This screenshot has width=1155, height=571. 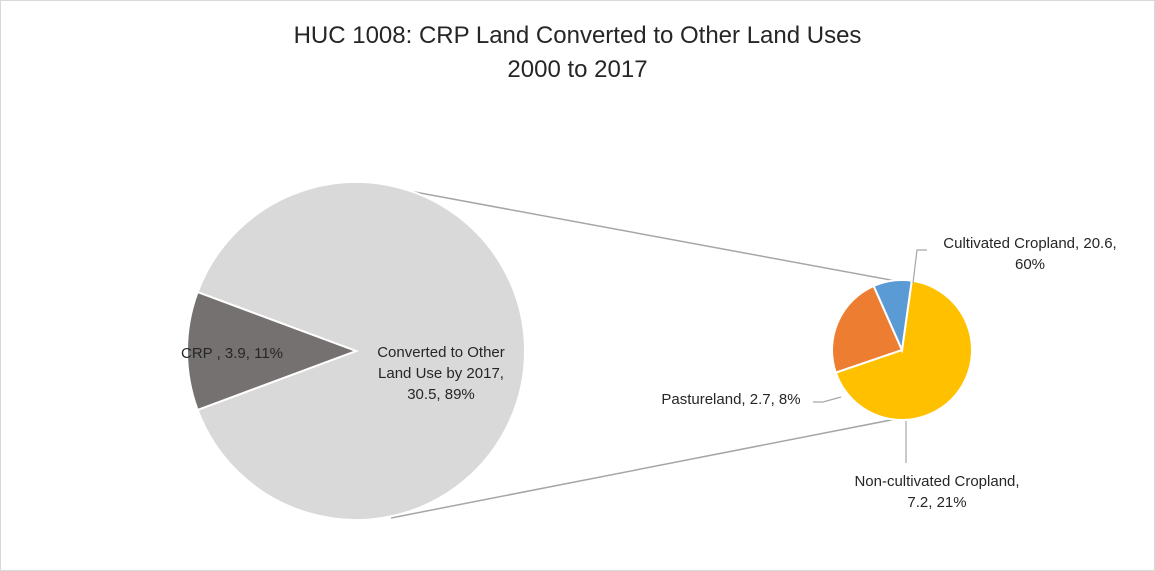 I want to click on slice-pasture, so click(x=892, y=316).